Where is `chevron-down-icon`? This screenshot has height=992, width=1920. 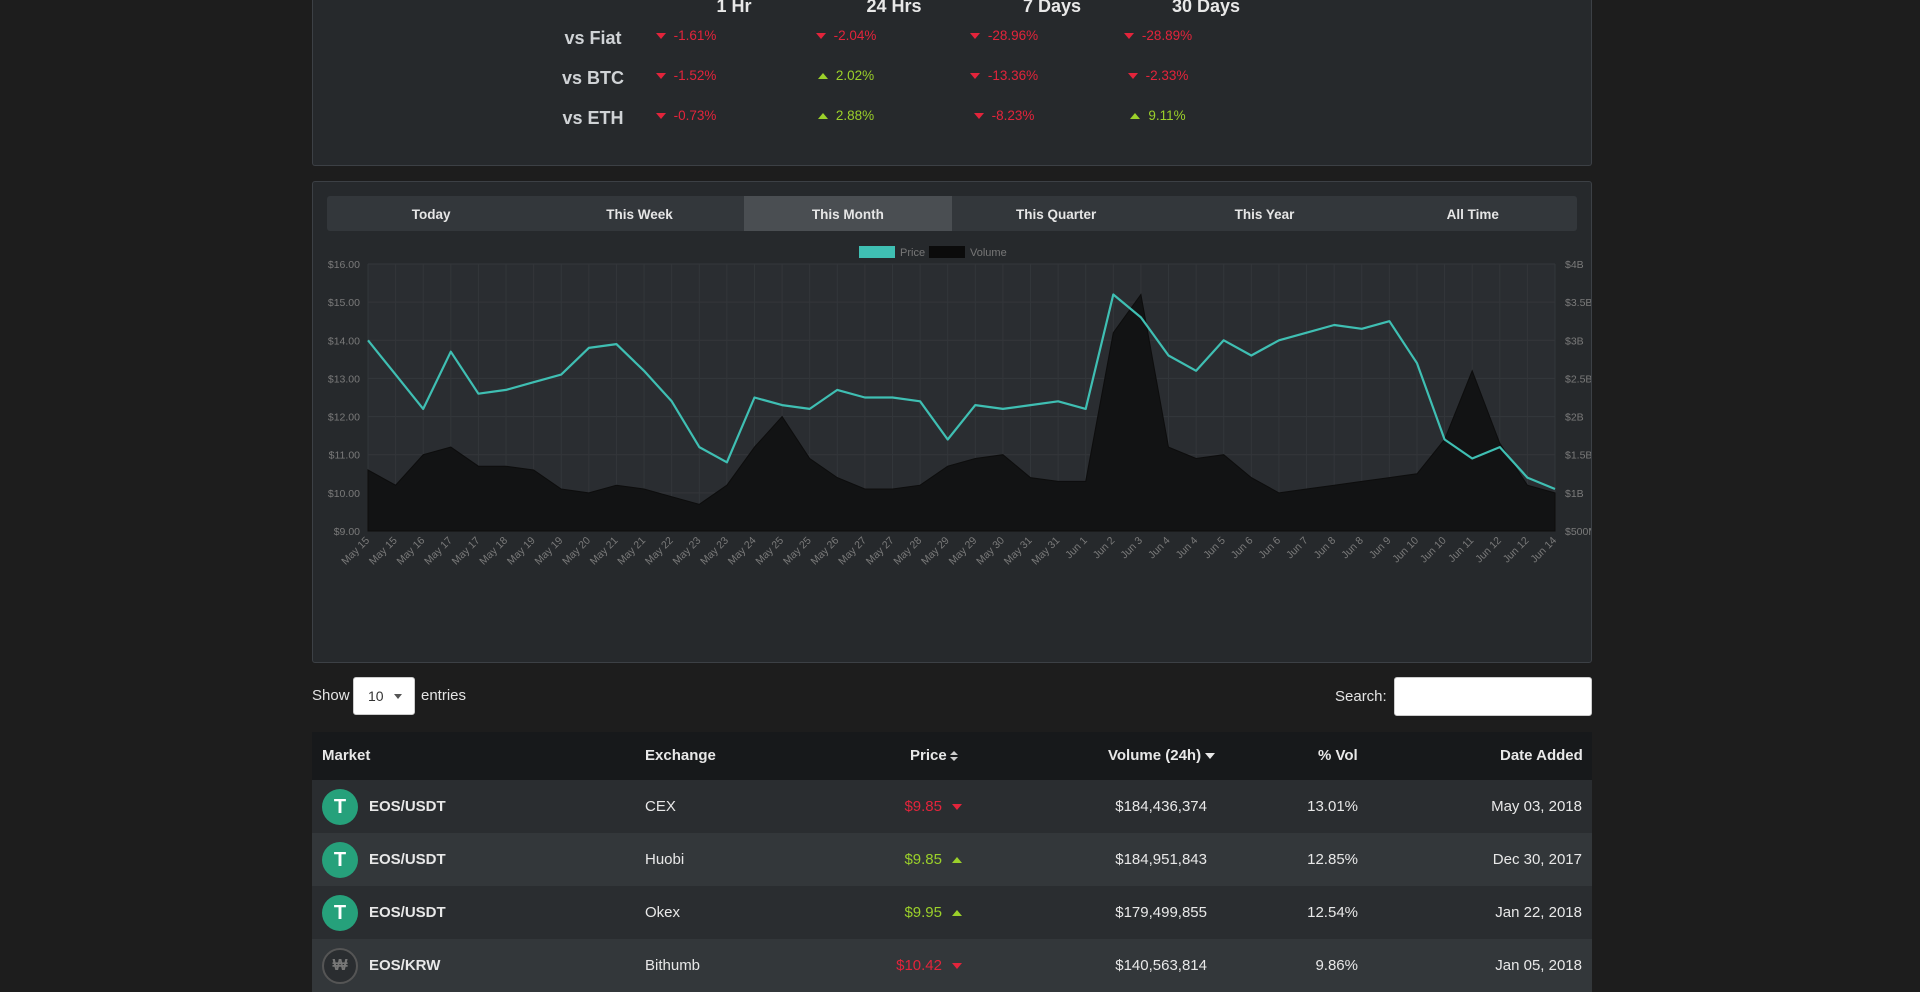
chevron-down-icon is located at coordinates (398, 696).